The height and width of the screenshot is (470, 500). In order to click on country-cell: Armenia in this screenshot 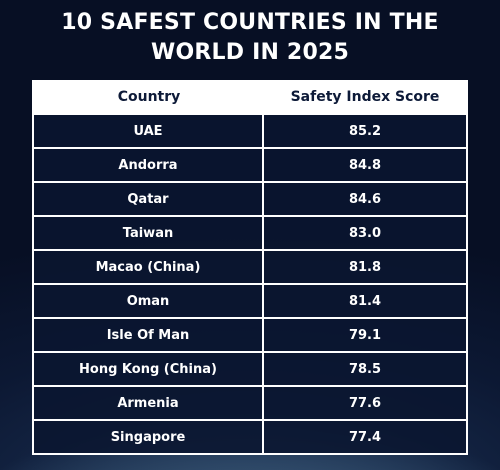, I will do `click(149, 402)`.